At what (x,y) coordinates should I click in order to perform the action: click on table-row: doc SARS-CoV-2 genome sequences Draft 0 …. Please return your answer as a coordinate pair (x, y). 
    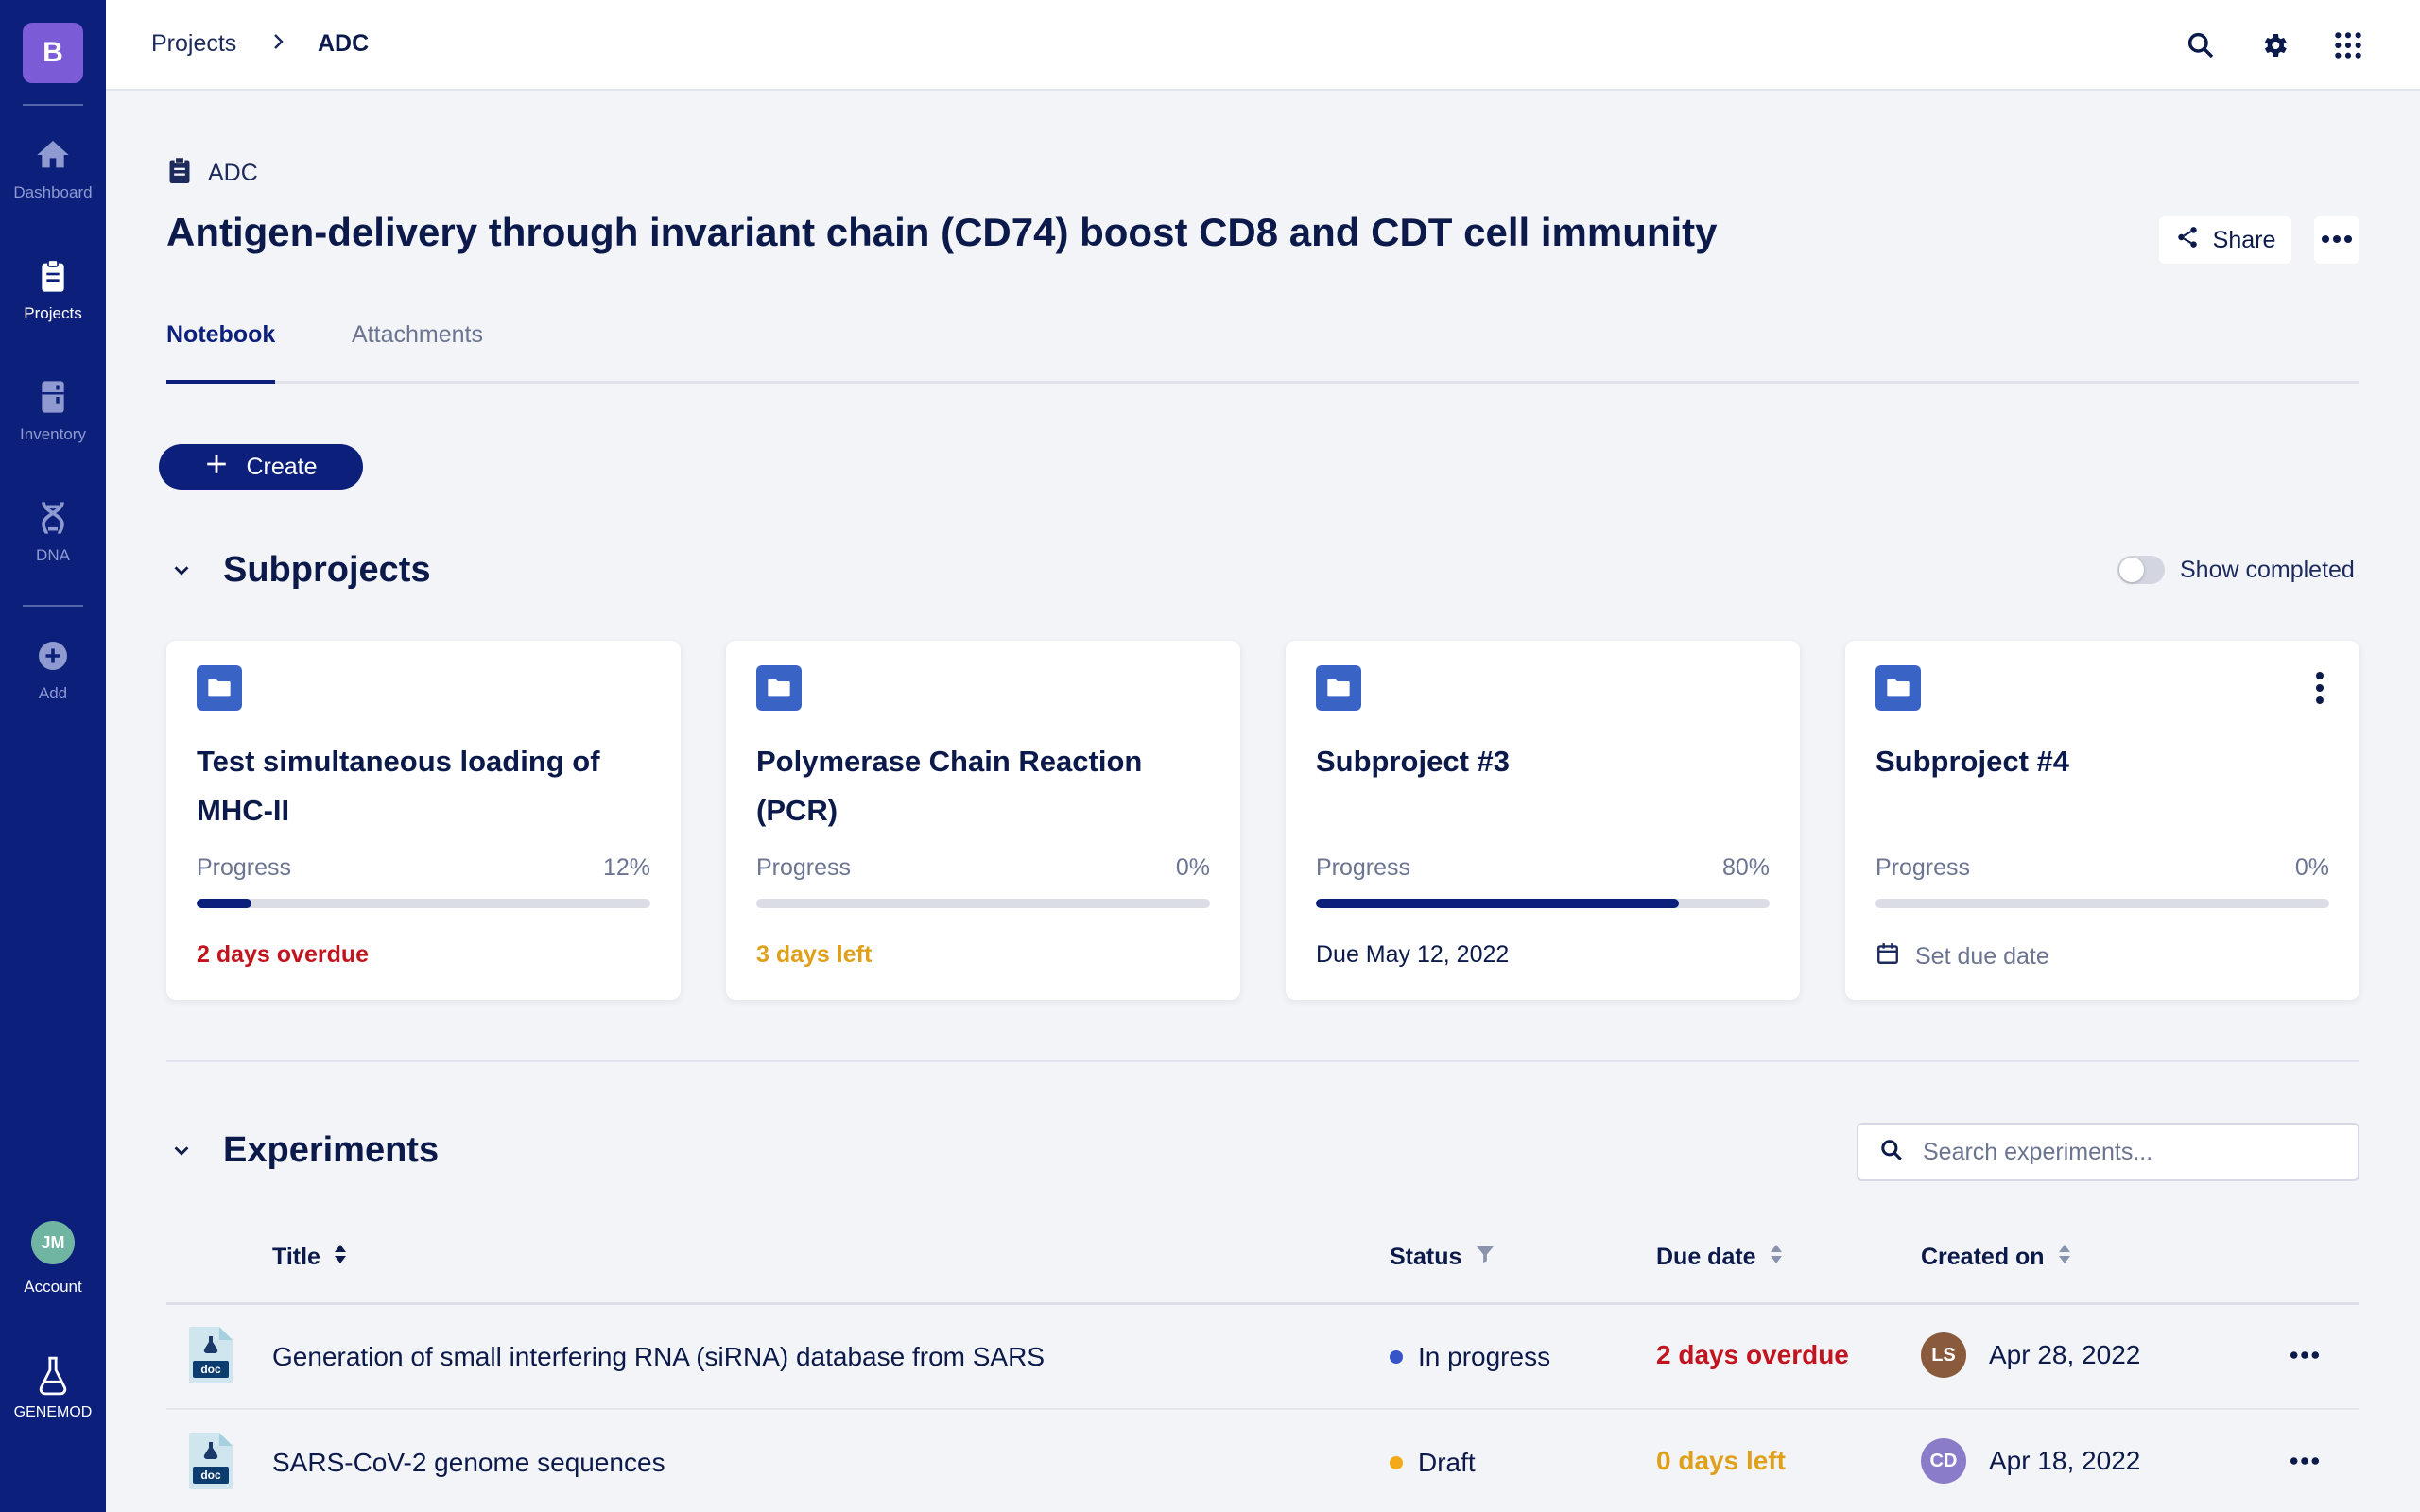
    Looking at the image, I should click on (1263, 1461).